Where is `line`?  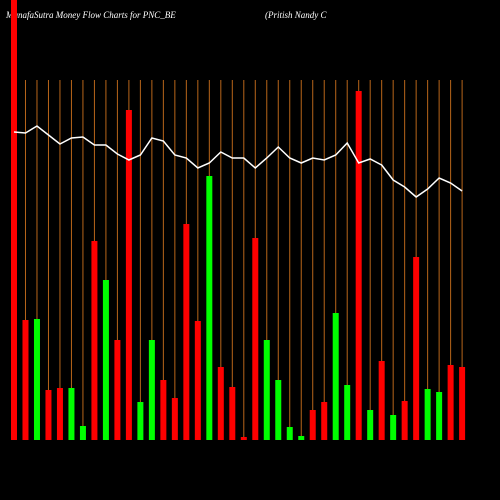 line is located at coordinates (238, 161).